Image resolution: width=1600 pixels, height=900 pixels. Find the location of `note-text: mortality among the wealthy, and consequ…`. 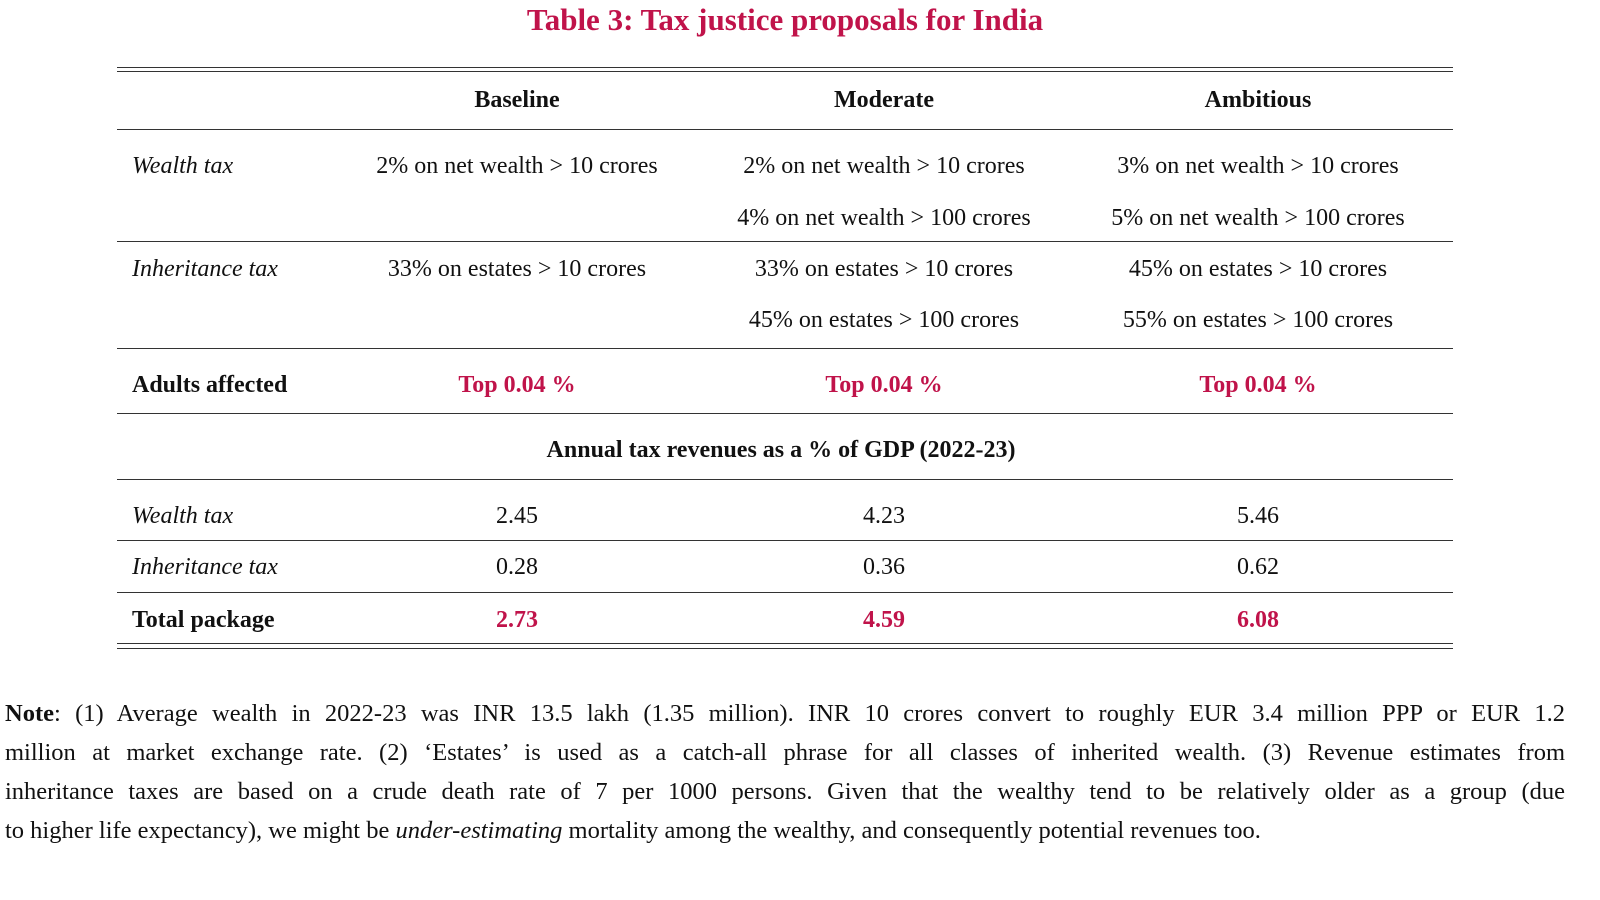

note-text: mortality among the wealthy, and consequ… is located at coordinates (911, 830).